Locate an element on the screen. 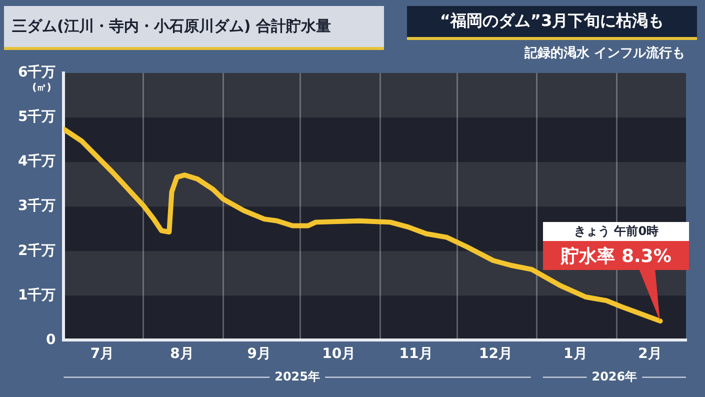  x-tick-label: 7月 is located at coordinates (102, 354).